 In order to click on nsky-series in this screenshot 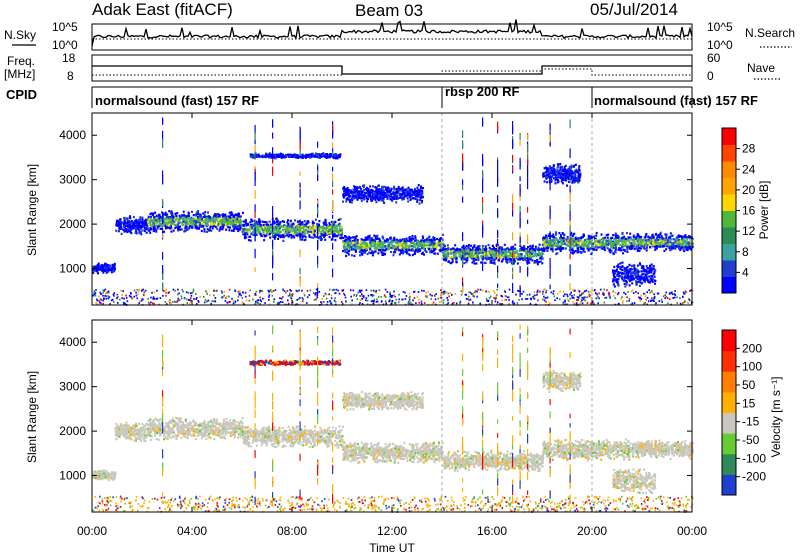, I will do `click(392, 33)`.